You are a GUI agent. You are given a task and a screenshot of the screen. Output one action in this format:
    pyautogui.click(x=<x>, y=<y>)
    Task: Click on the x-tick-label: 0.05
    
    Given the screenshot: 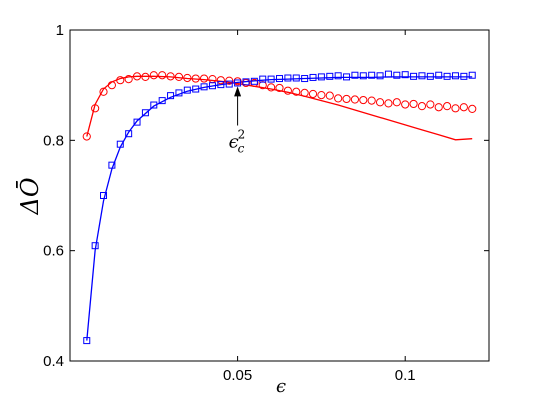 What is the action you would take?
    pyautogui.click(x=237, y=375)
    